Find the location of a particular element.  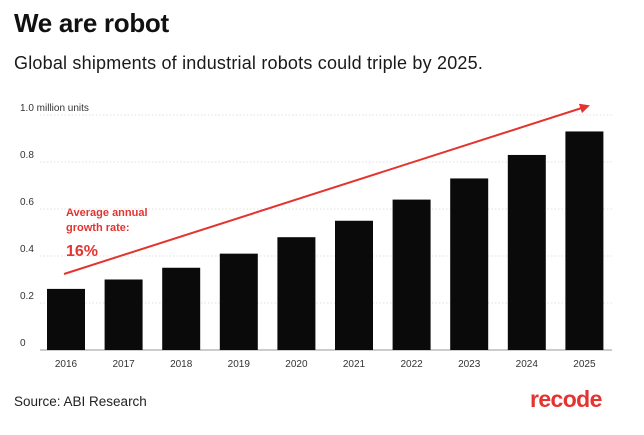

x-tick-label: 2017 is located at coordinates (123, 364).